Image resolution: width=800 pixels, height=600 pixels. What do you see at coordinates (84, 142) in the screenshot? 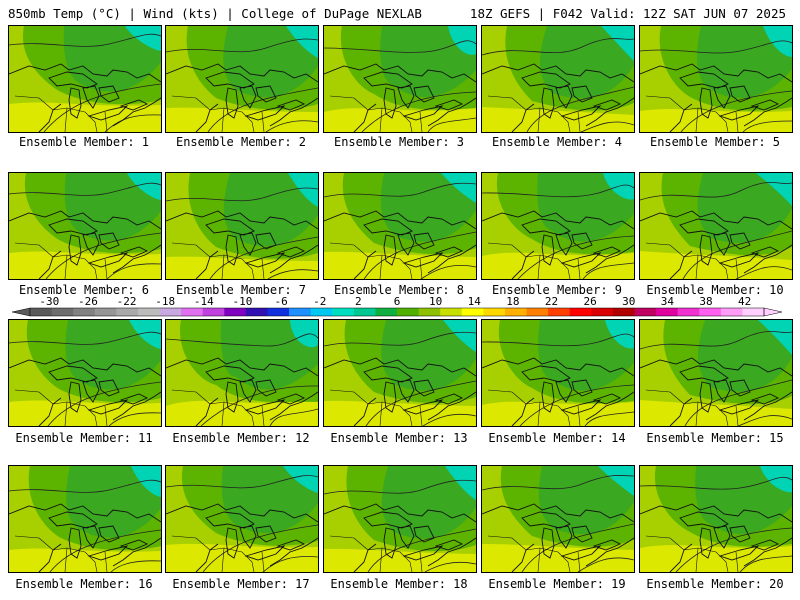
I see `panel-label: Ensemble Member: 1` at bounding box center [84, 142].